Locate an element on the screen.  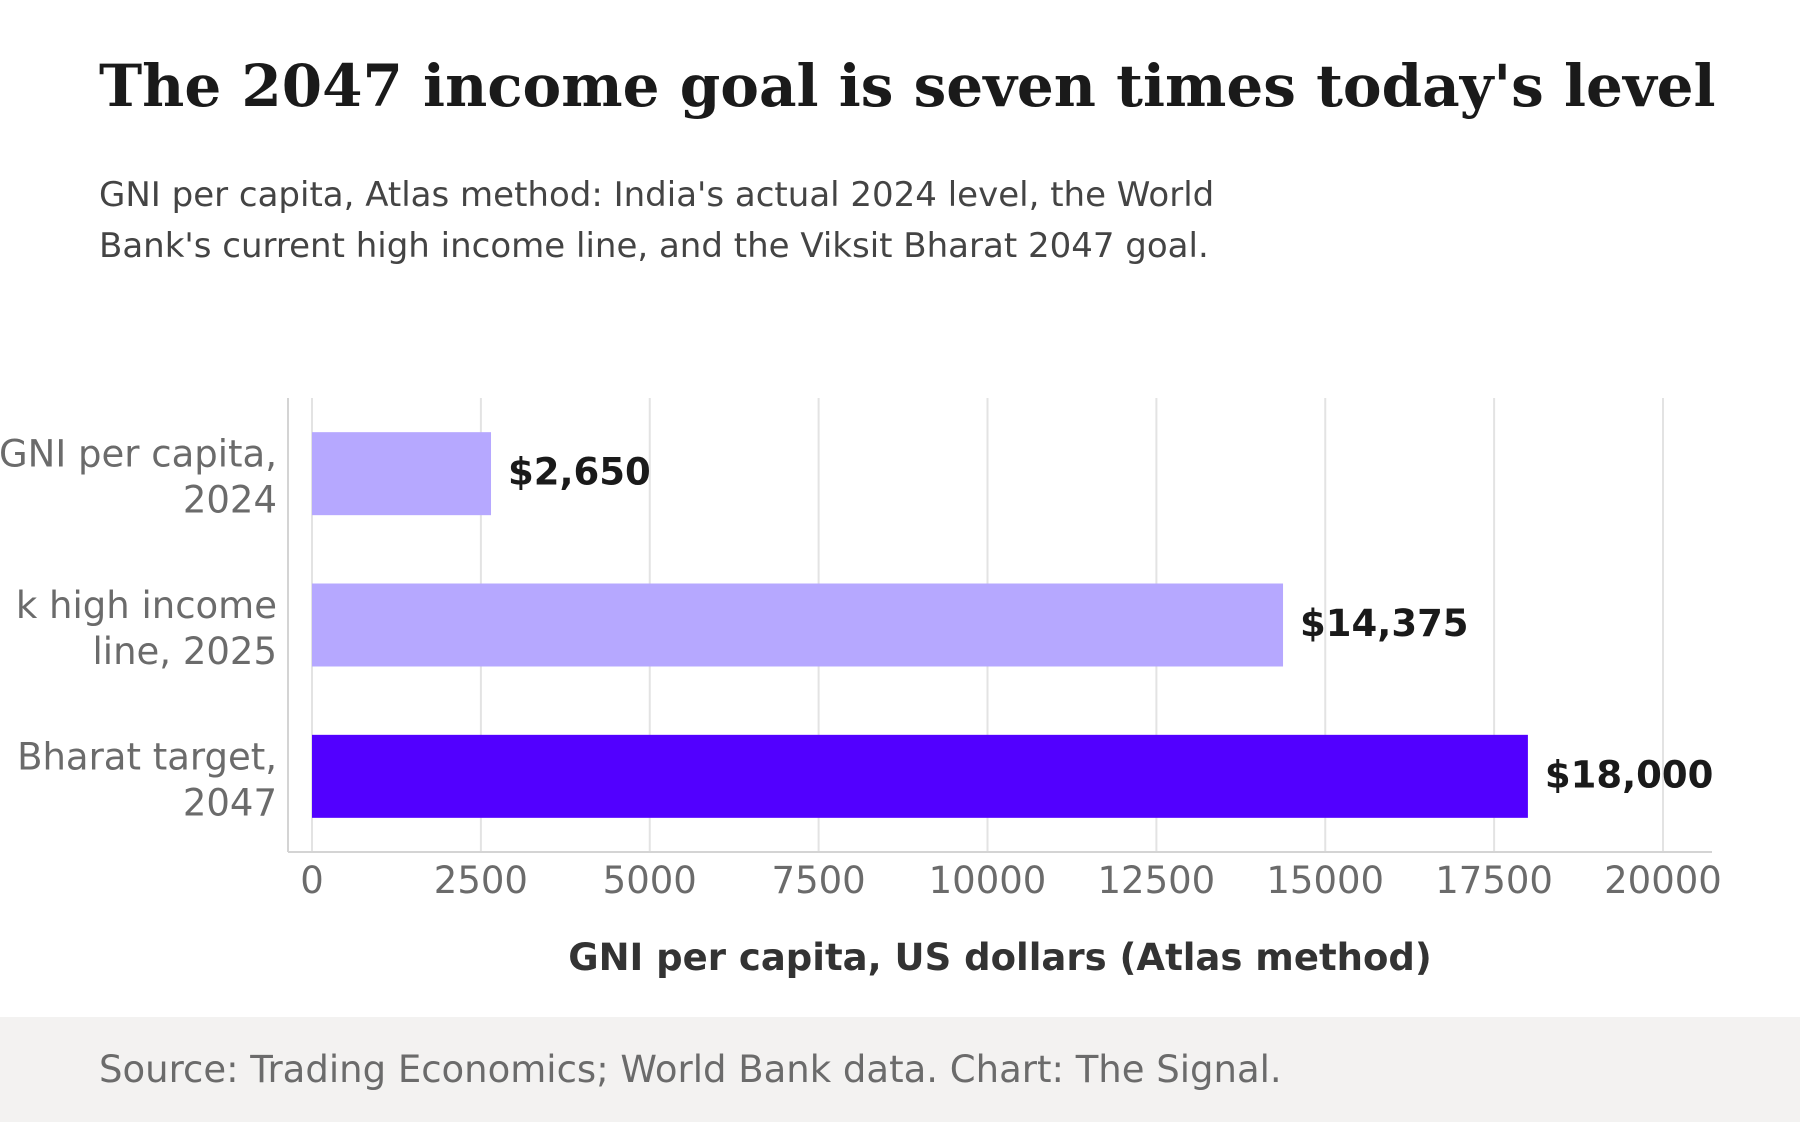
value-label: $14,375 is located at coordinates (1384, 623).